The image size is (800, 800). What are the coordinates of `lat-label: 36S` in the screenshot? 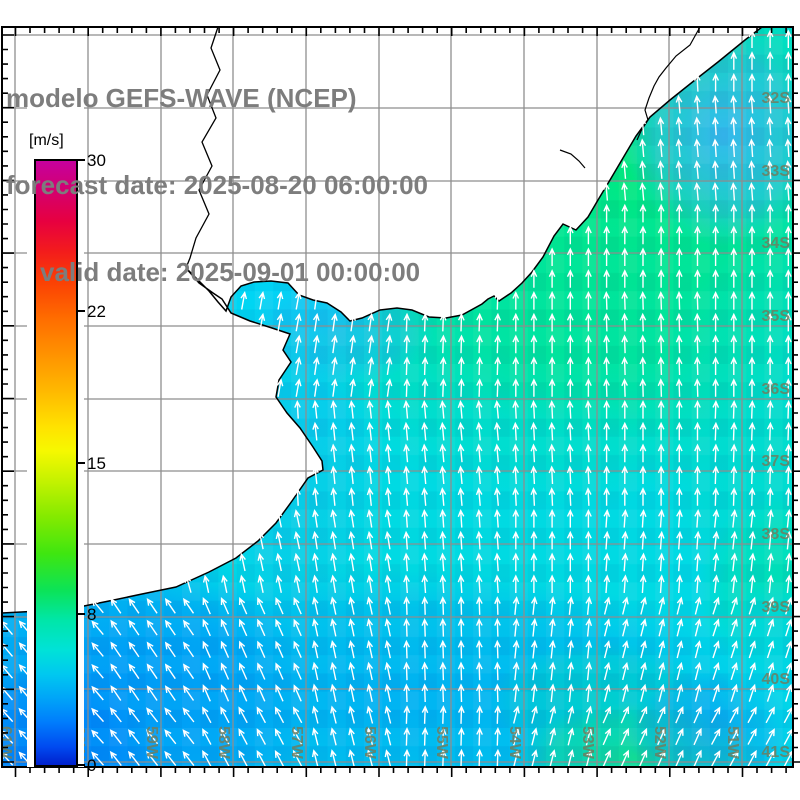 It's located at (776, 389).